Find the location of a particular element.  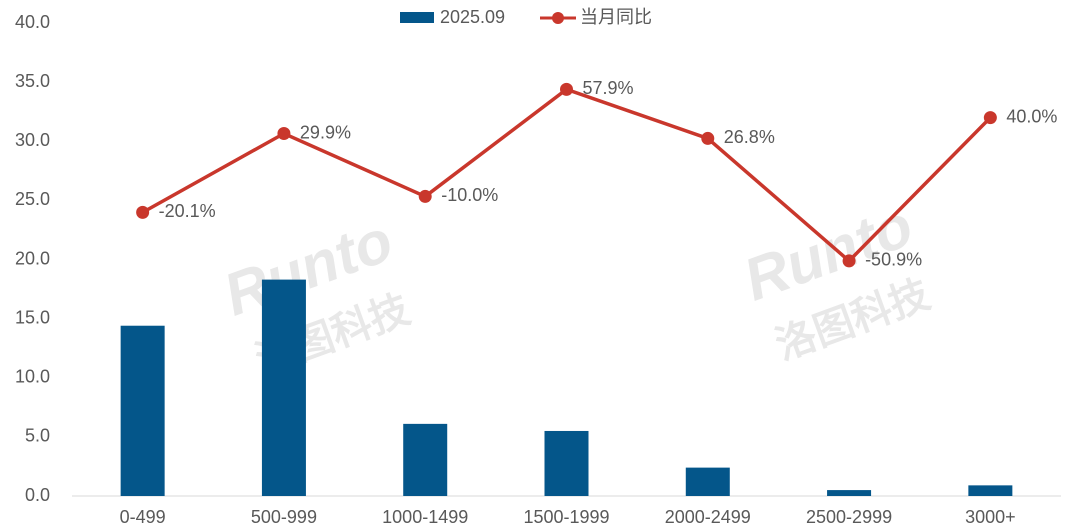

y-tick-label: 40.0 is located at coordinates (32, 22).